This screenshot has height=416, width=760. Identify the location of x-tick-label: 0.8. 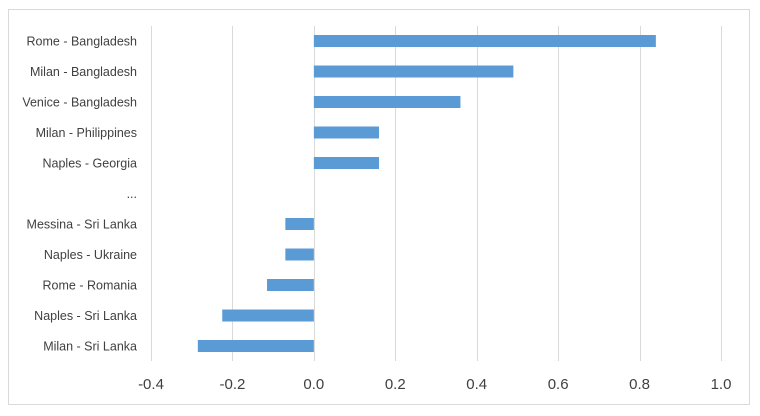
(639, 384).